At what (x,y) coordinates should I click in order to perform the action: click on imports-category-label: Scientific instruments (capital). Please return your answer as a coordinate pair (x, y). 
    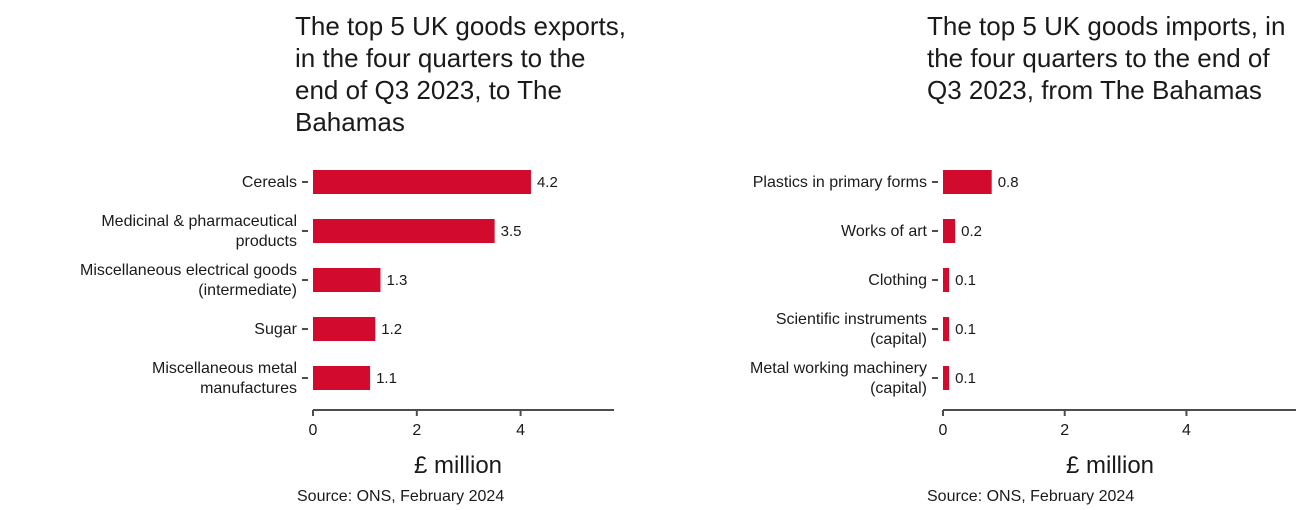
    Looking at the image, I should click on (851, 329).